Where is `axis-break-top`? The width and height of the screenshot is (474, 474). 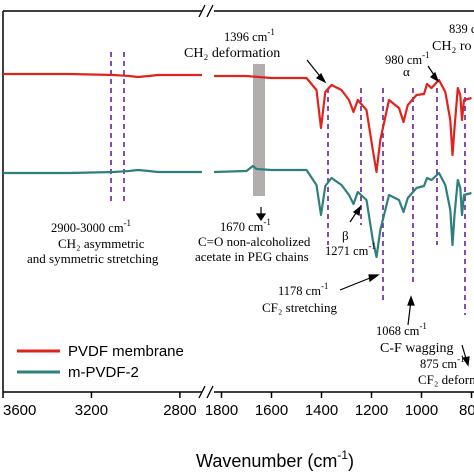
axis-break-top is located at coordinates (206, 11).